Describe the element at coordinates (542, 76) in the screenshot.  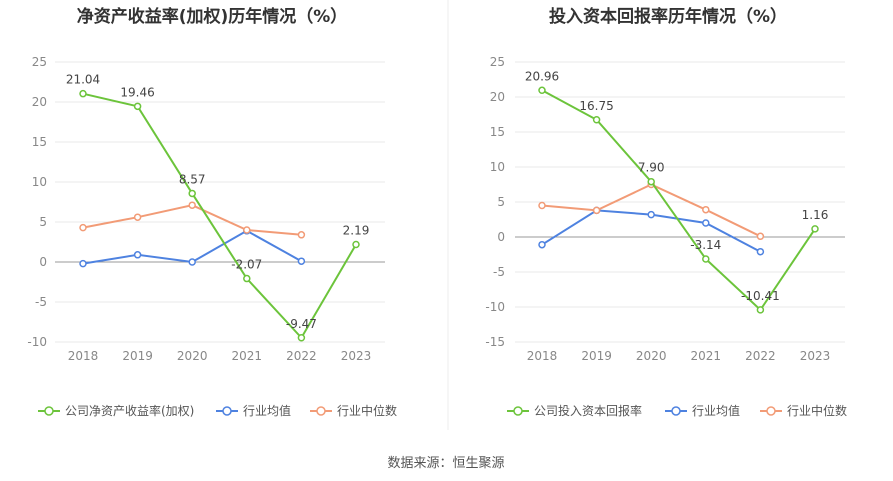
I see `data-label: 20.96` at that location.